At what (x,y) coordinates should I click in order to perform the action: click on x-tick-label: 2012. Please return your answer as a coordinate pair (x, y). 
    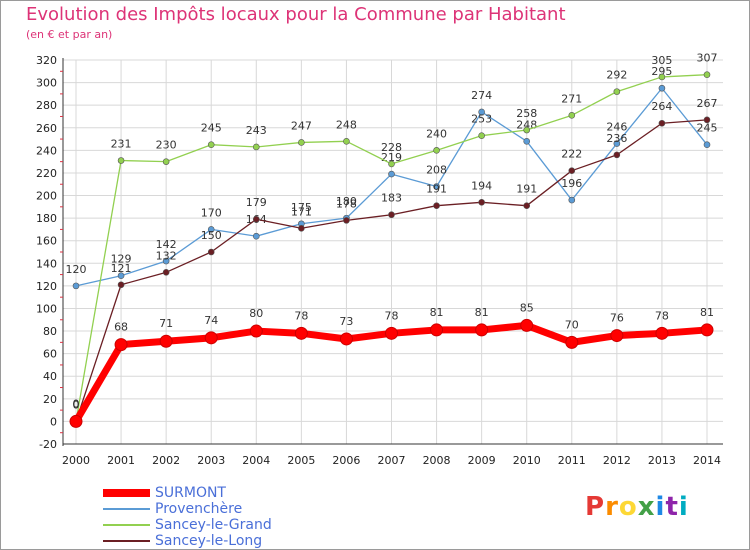
    Looking at the image, I should click on (617, 460).